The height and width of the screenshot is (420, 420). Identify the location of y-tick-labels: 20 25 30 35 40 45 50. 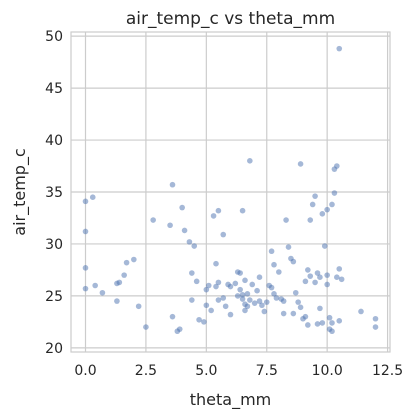
(54, 193).